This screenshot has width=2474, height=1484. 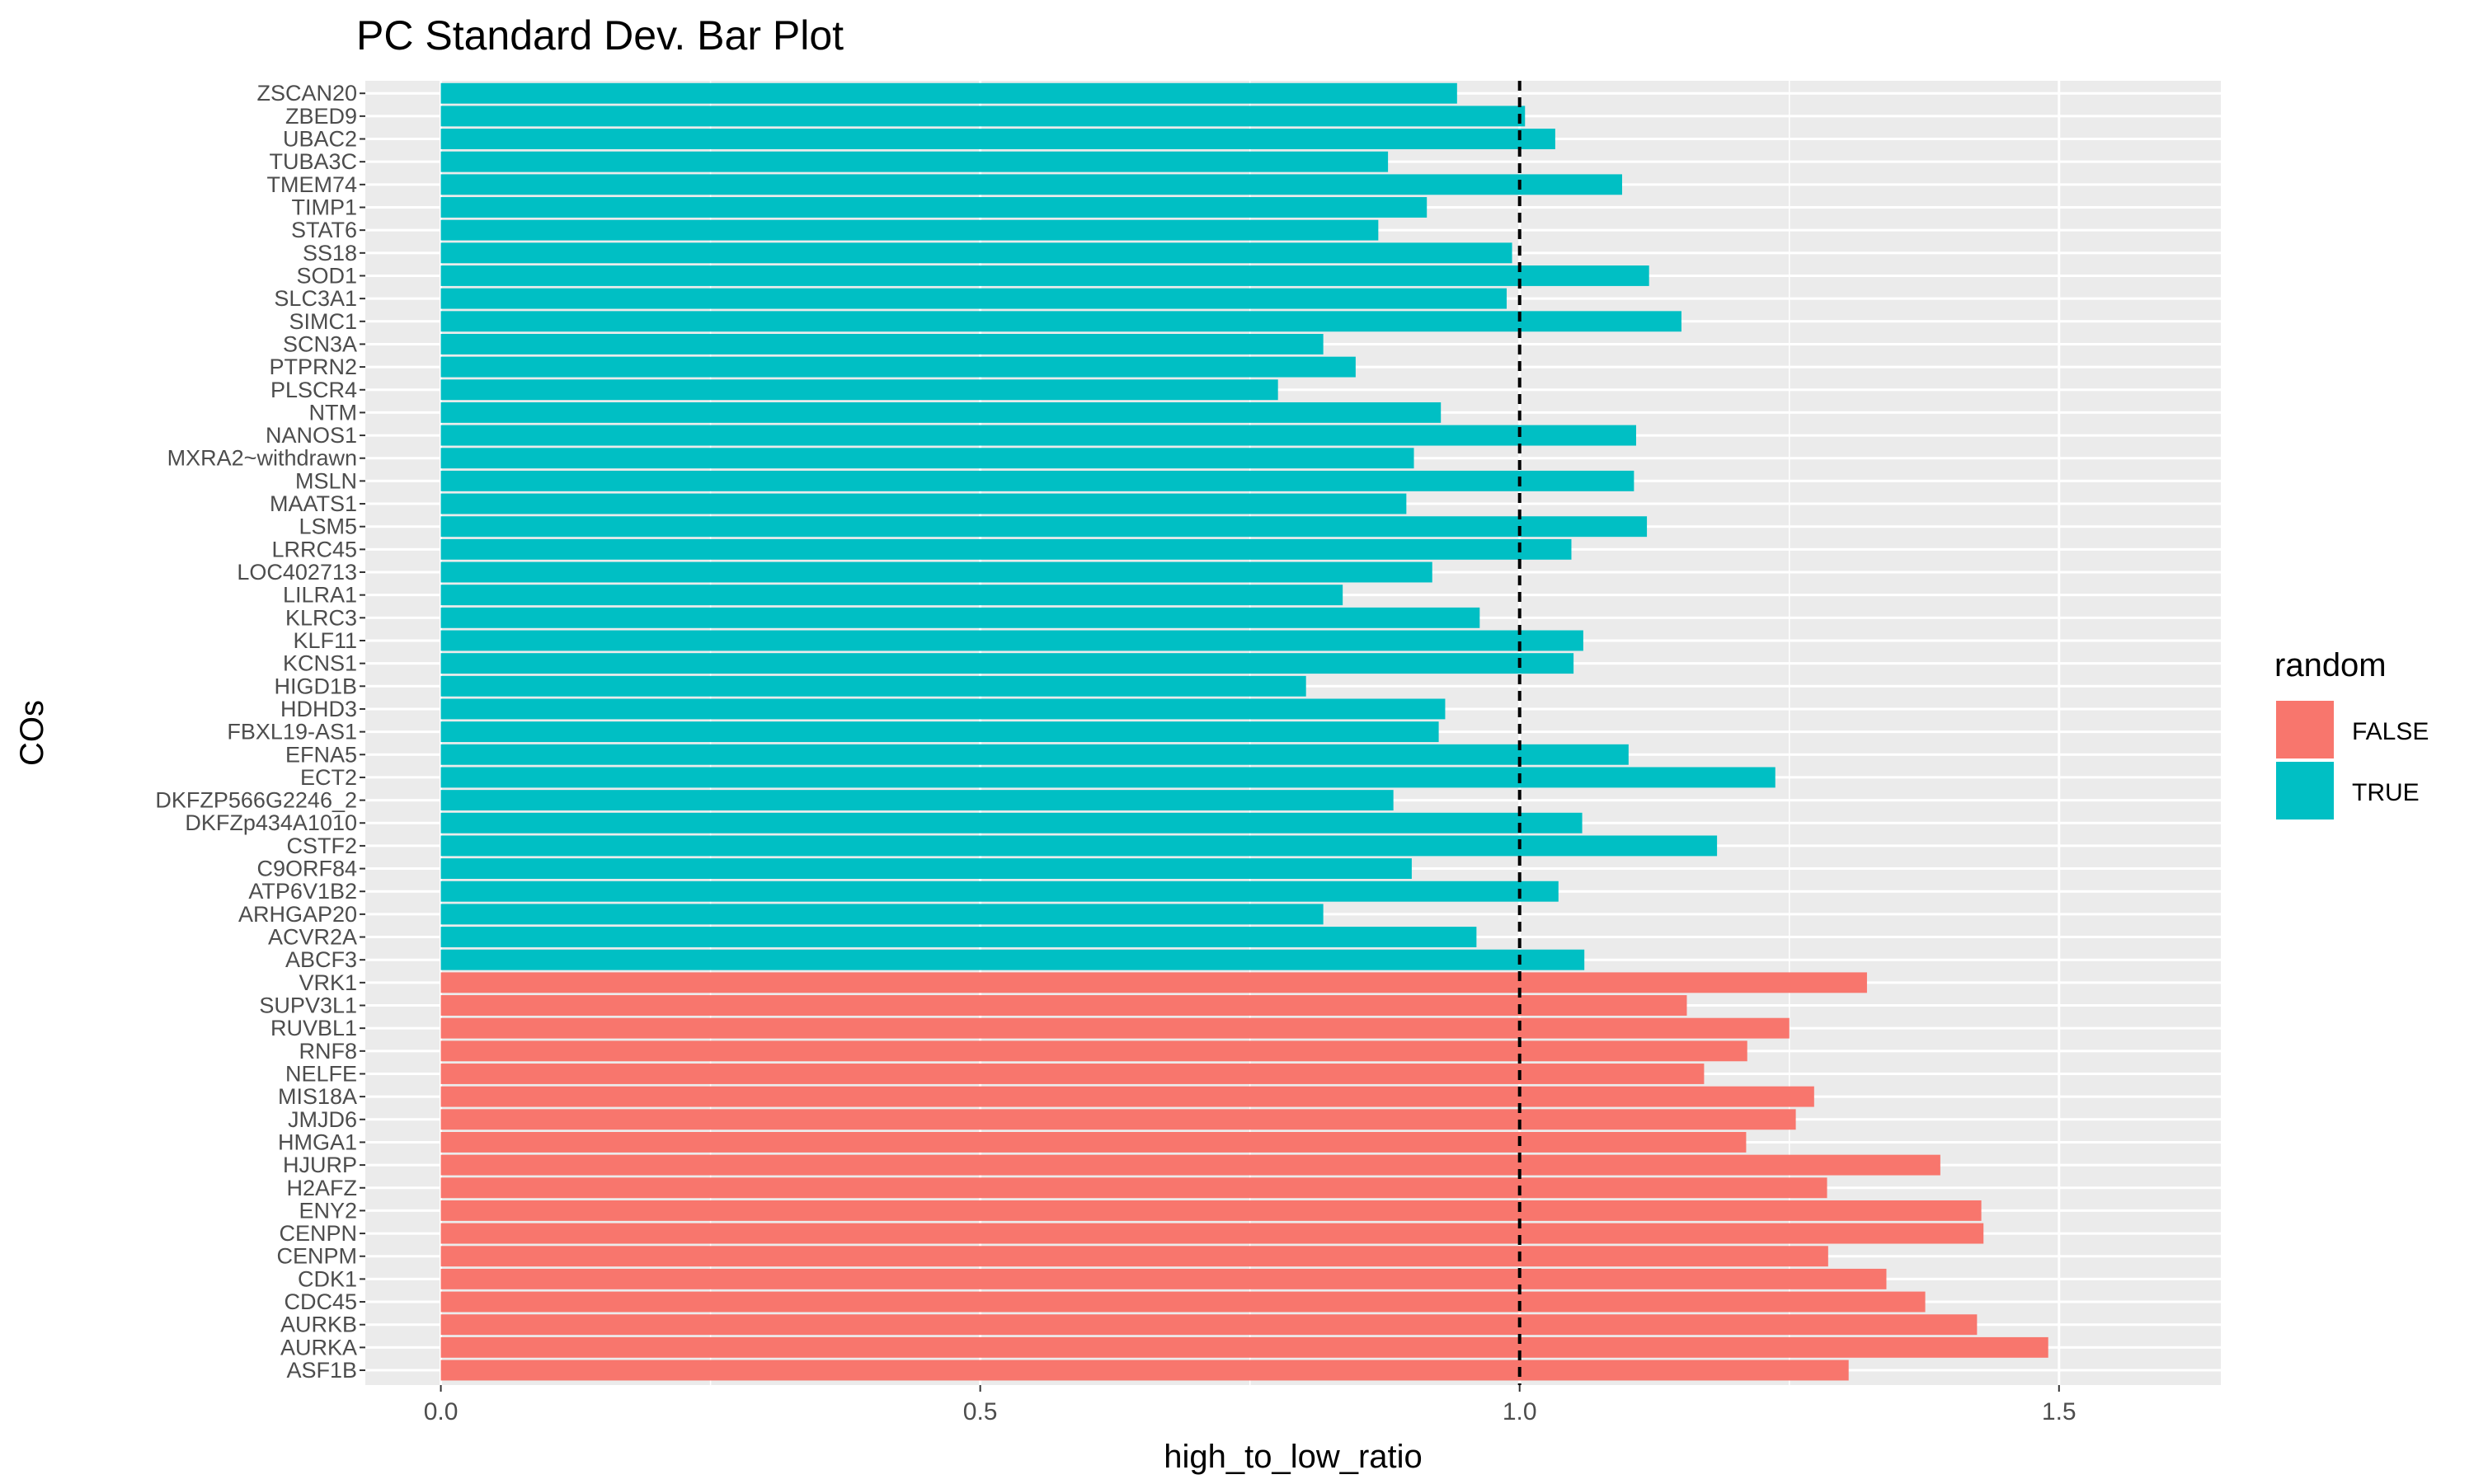 What do you see at coordinates (314, 549) in the screenshot?
I see `y-tick-label: LRRC45` at bounding box center [314, 549].